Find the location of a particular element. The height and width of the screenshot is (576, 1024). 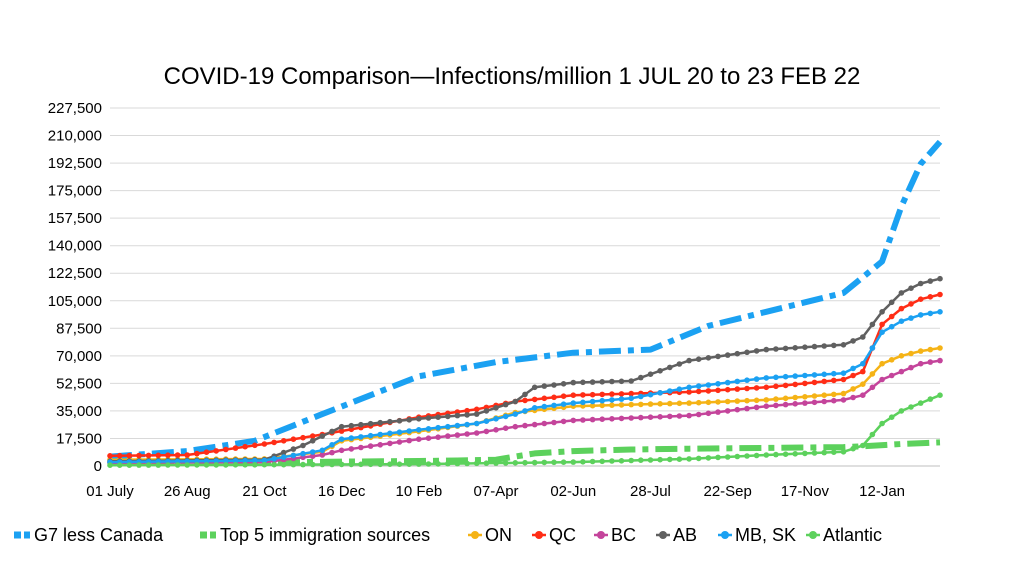

y-tick-label: 192,500 is located at coordinates (75, 163).